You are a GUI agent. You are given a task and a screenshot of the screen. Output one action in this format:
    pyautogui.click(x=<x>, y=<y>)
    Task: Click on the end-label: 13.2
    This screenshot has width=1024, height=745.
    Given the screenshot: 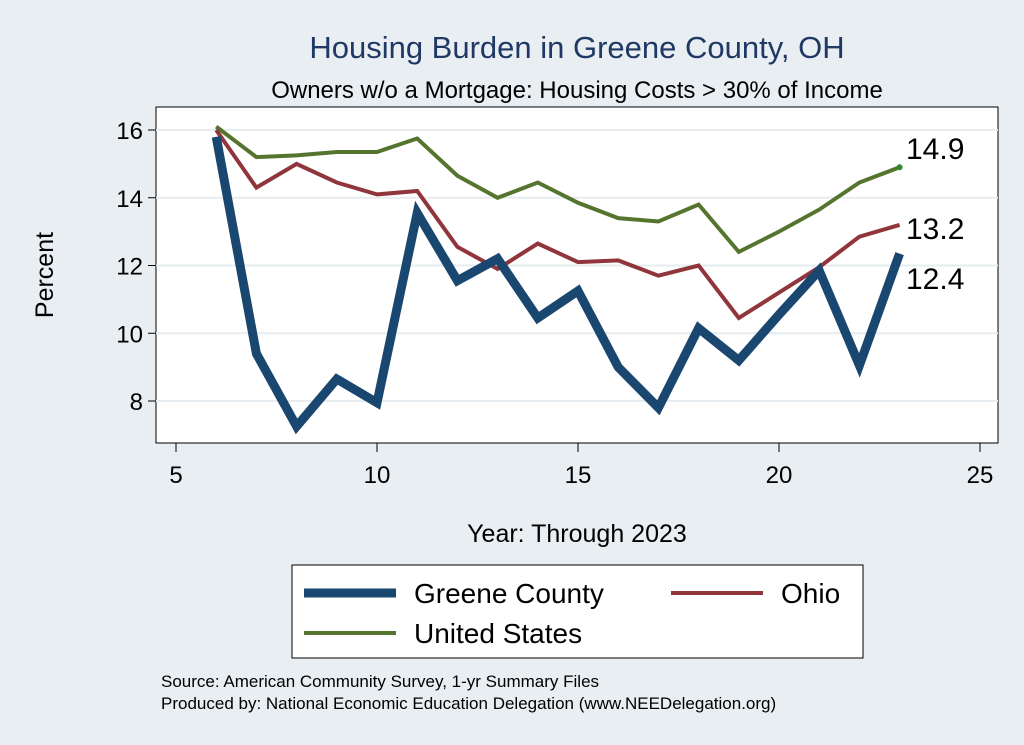 What is the action you would take?
    pyautogui.click(x=935, y=229)
    